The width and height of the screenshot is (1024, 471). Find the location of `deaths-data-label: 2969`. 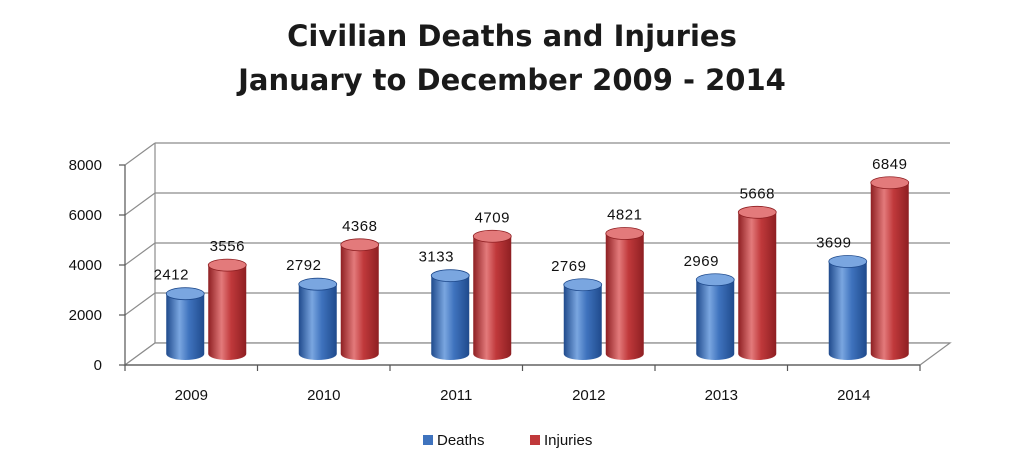

deaths-data-label: 2969 is located at coordinates (701, 261).